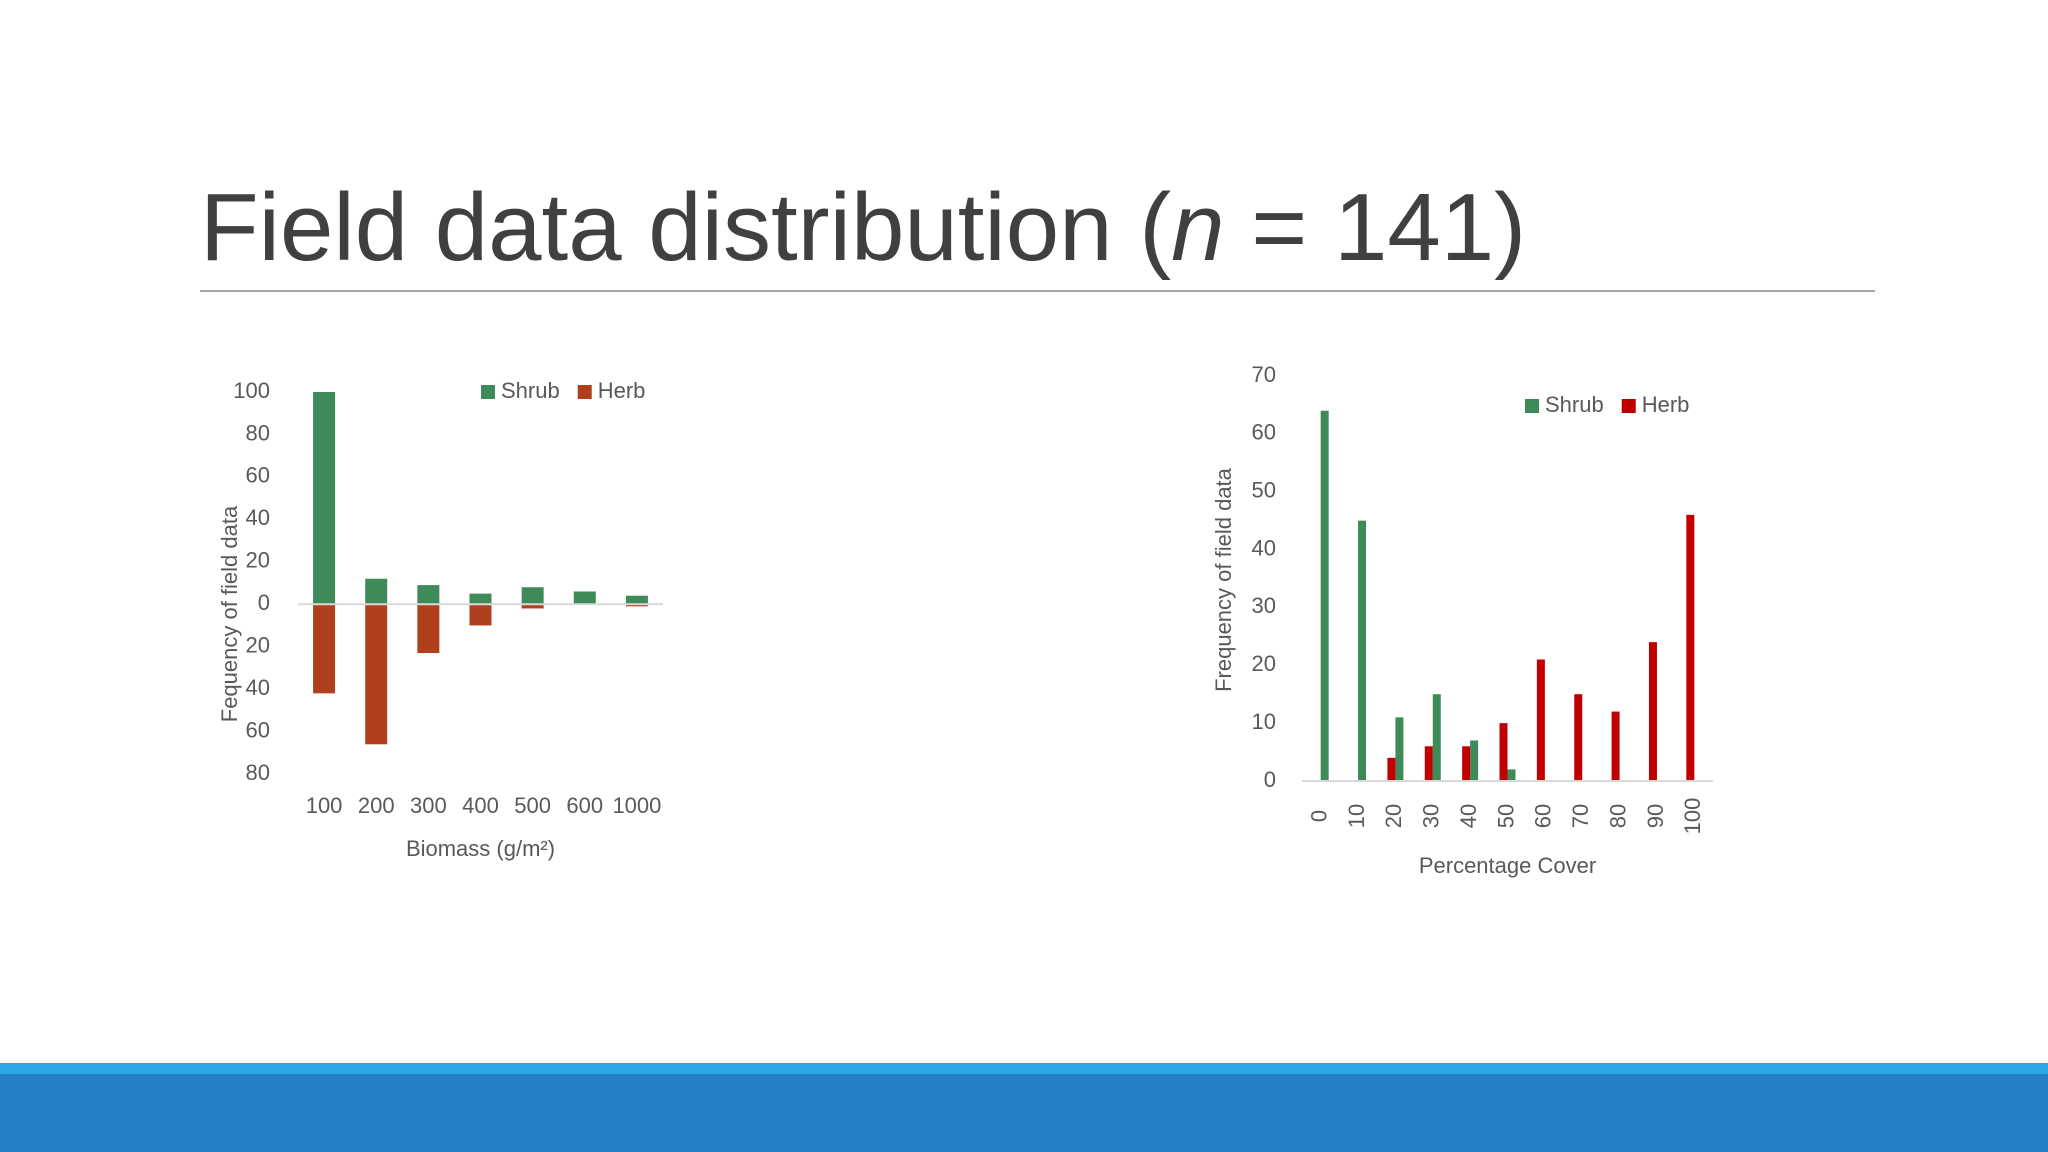  I want to click on y-tick-label: 50, so click(1264, 490).